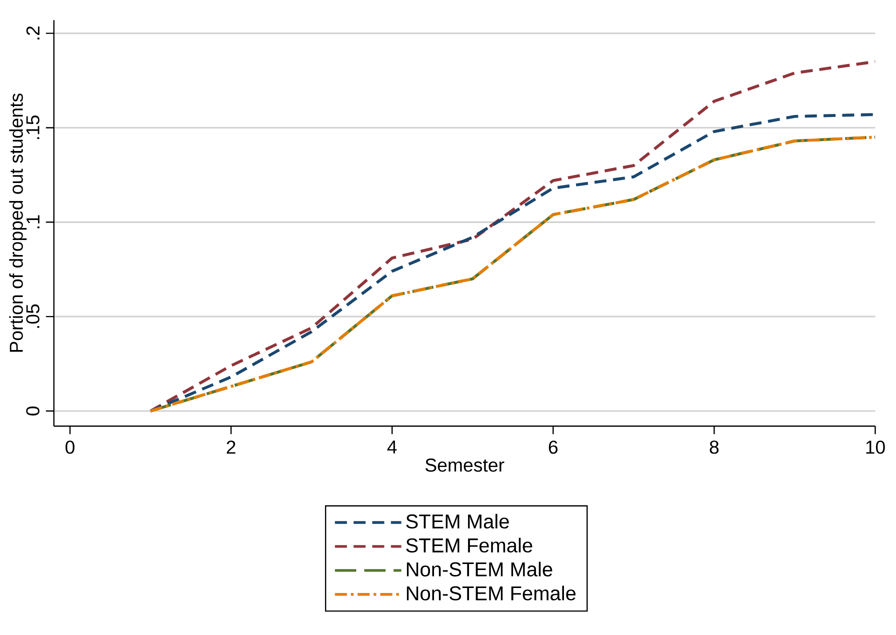 Image resolution: width=896 pixels, height=635 pixels. What do you see at coordinates (70, 447) in the screenshot?
I see `x-tick-label: 0` at bounding box center [70, 447].